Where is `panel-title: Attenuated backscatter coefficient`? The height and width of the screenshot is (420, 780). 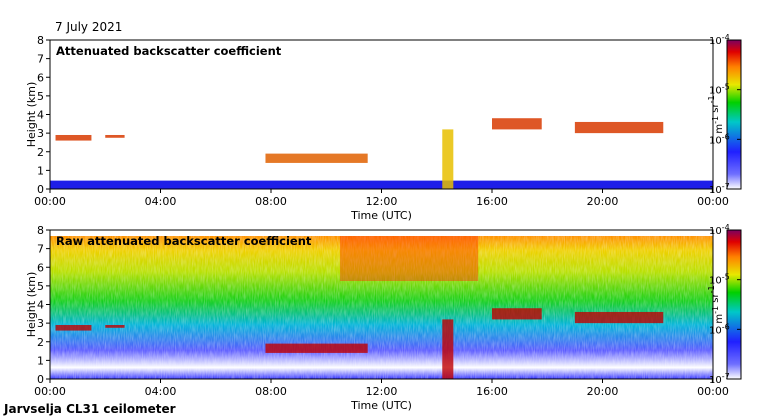 panel-title: Attenuated backscatter coefficient is located at coordinates (169, 51).